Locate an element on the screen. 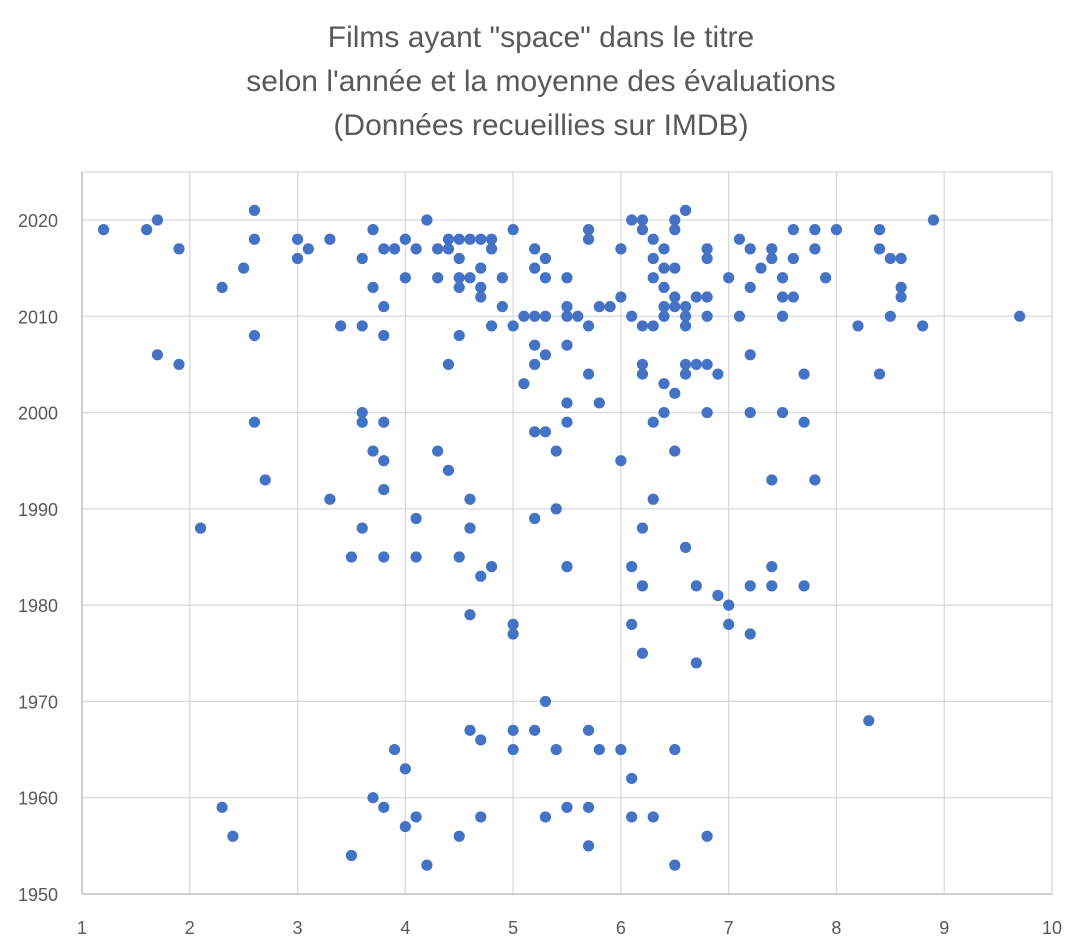  y-tick-label: 1990 is located at coordinates (38, 510).